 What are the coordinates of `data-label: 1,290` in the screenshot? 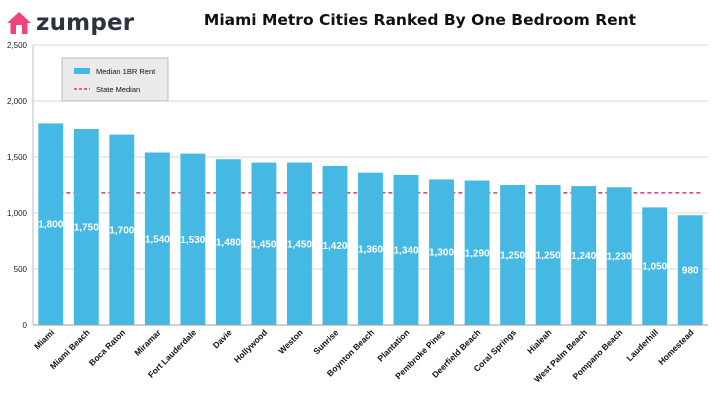 It's located at (477, 253).